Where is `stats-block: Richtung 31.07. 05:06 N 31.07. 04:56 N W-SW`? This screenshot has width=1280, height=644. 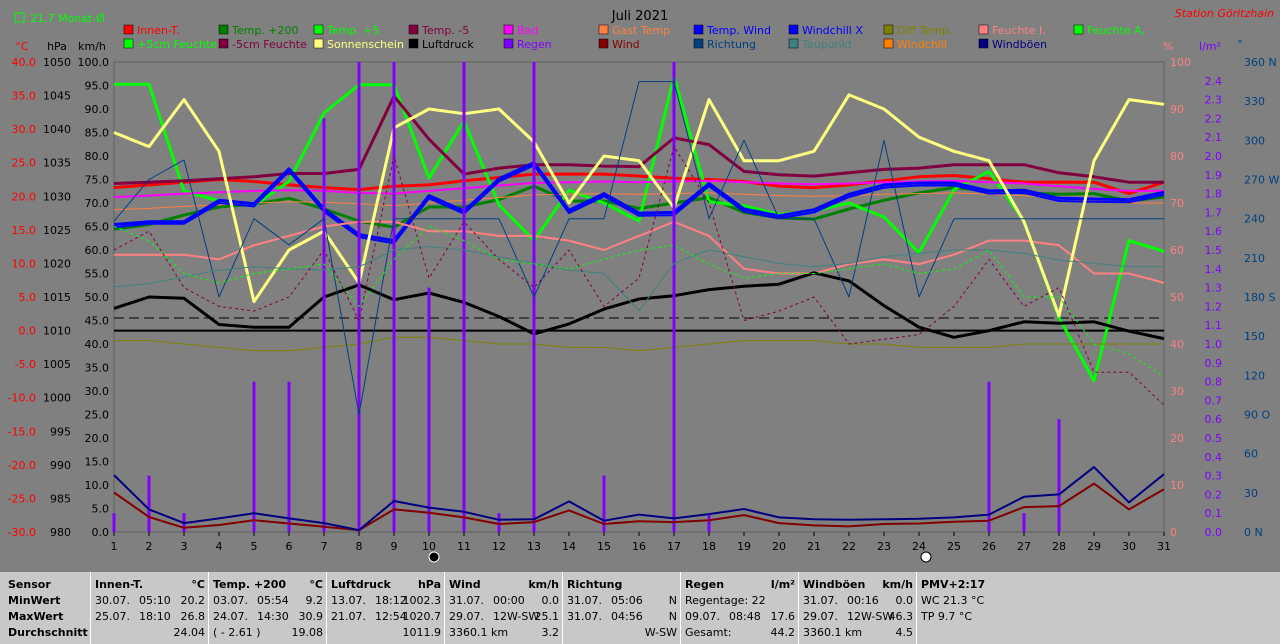 stats-block: Richtung 31.07. 05:06 N 31.07. 04:56 N W-SW is located at coordinates (621, 608).